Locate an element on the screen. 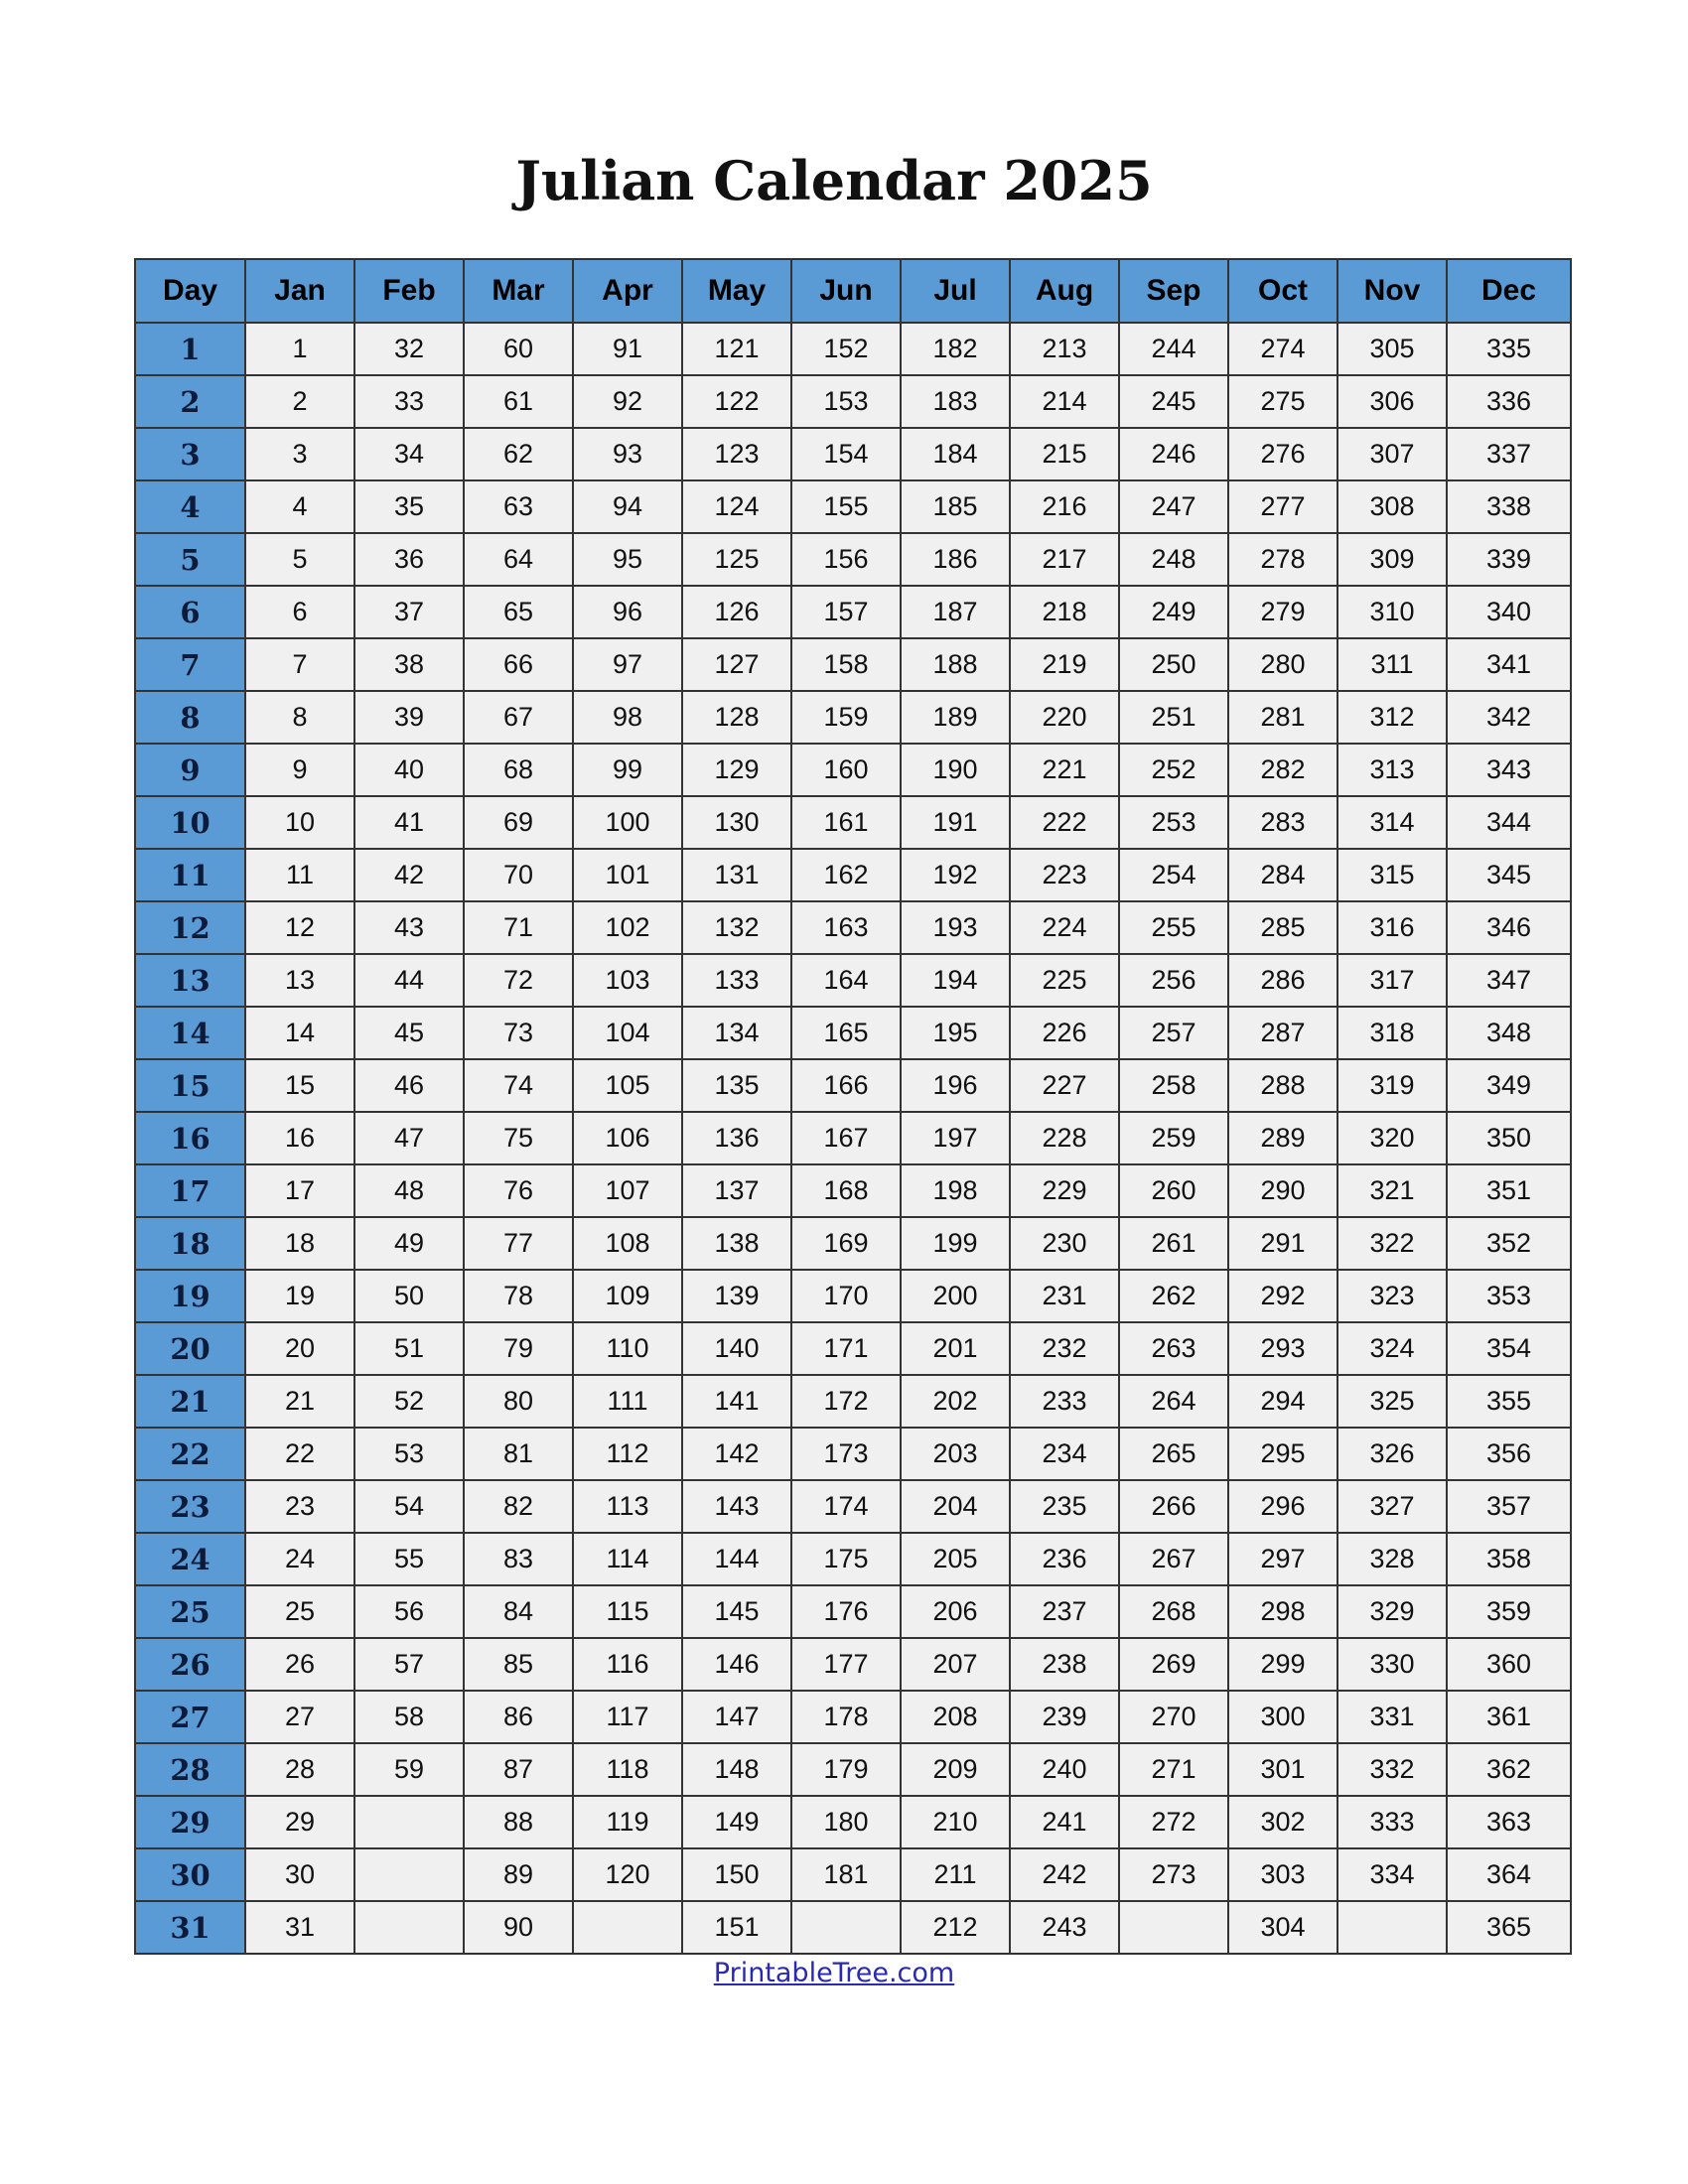 This screenshot has height=2184, width=1688. julian-day-cell: 313 is located at coordinates (1392, 770).